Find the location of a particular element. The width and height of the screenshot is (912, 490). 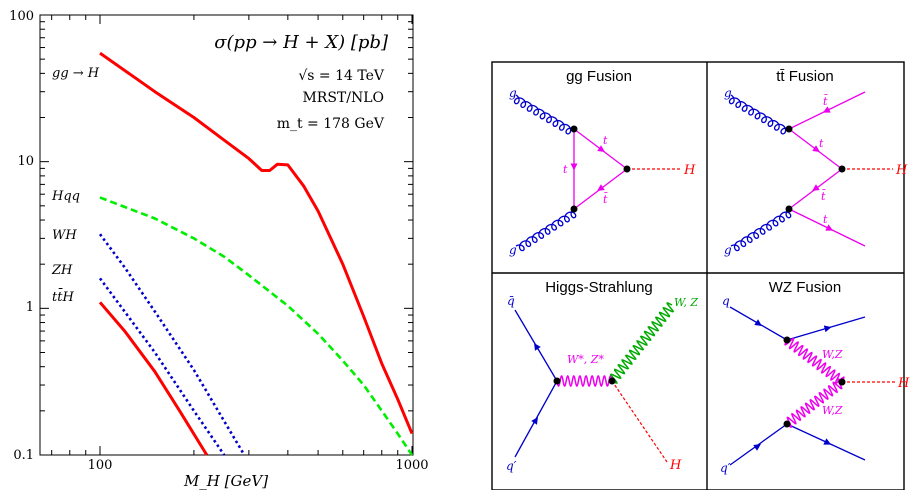

y-tick-label-10: 10 is located at coordinates (25, 161).